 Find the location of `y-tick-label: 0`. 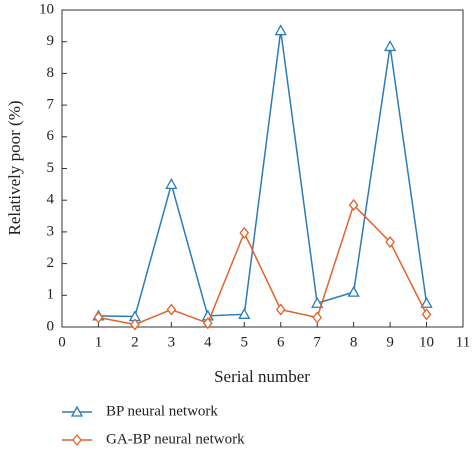

y-tick-label: 0 is located at coordinates (51, 326).